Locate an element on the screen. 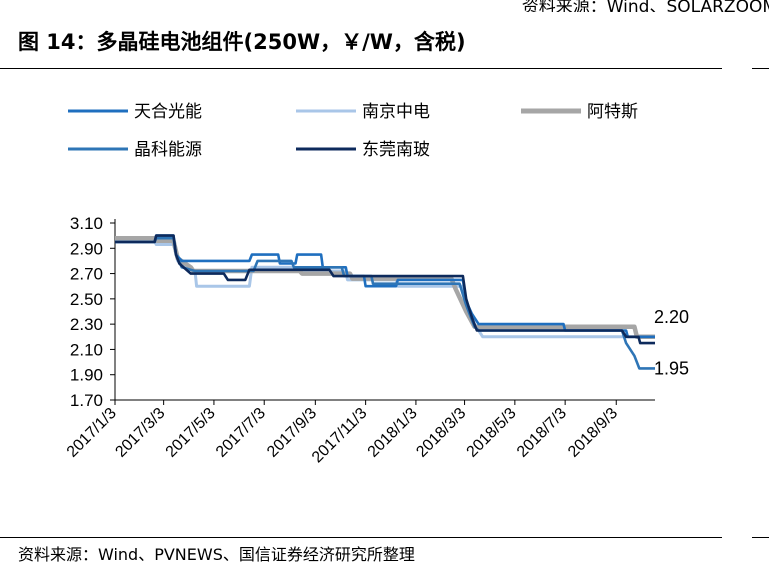  chart-annotations: 2.20 1.95 is located at coordinates (671, 343).